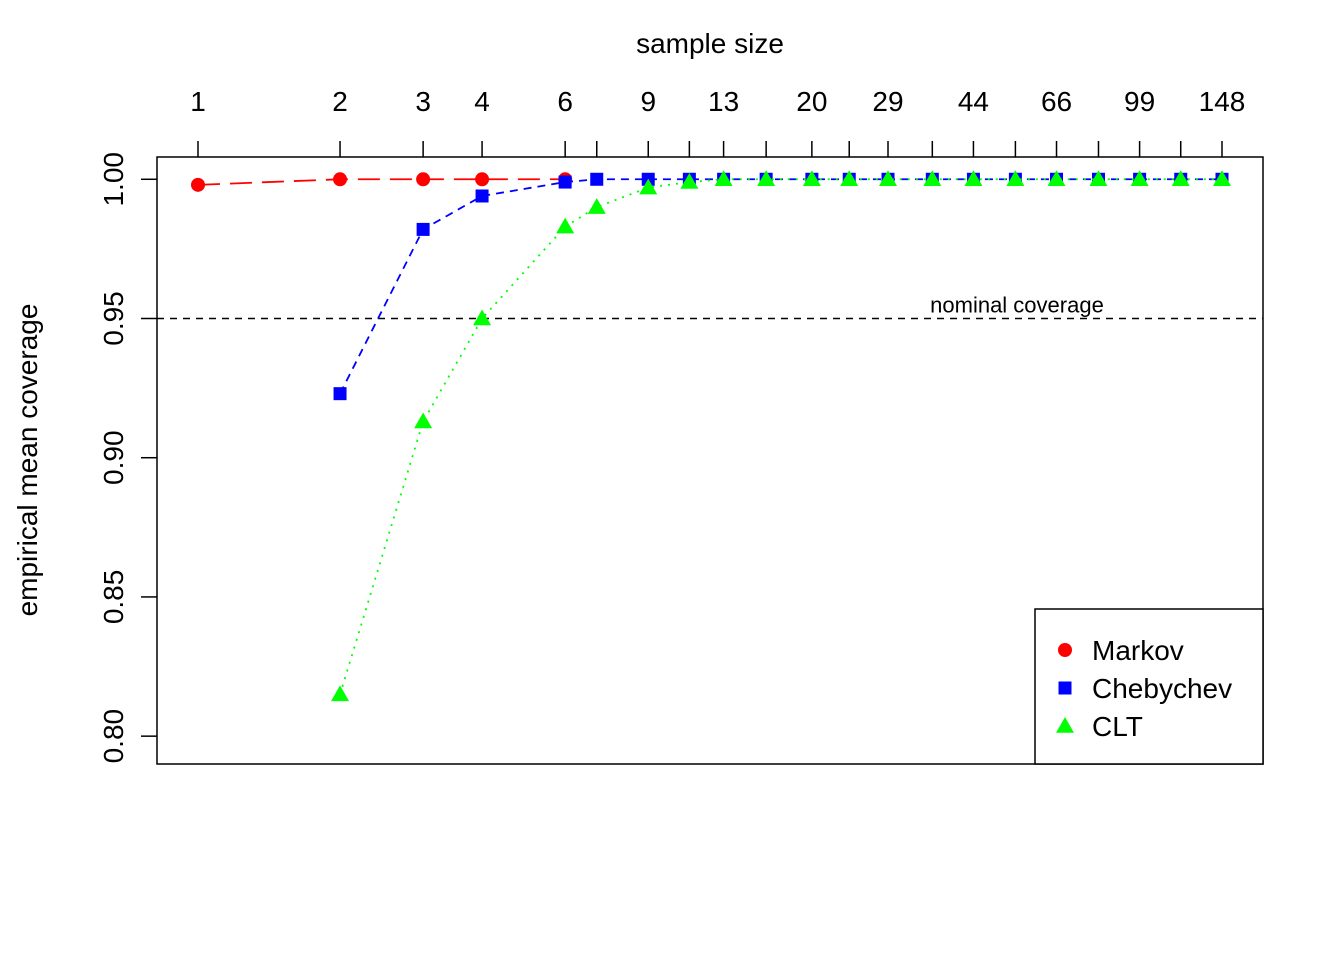 Image resolution: width=1344 pixels, height=960 pixels. Describe the element at coordinates (113, 457) in the screenshot. I see `y-tick-label: 0.90` at that location.